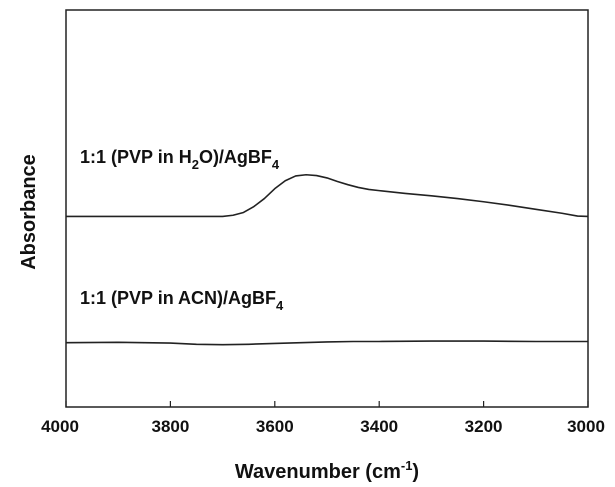 The image size is (615, 487). What do you see at coordinates (327, 404) in the screenshot?
I see `x-axis-ticks` at bounding box center [327, 404].